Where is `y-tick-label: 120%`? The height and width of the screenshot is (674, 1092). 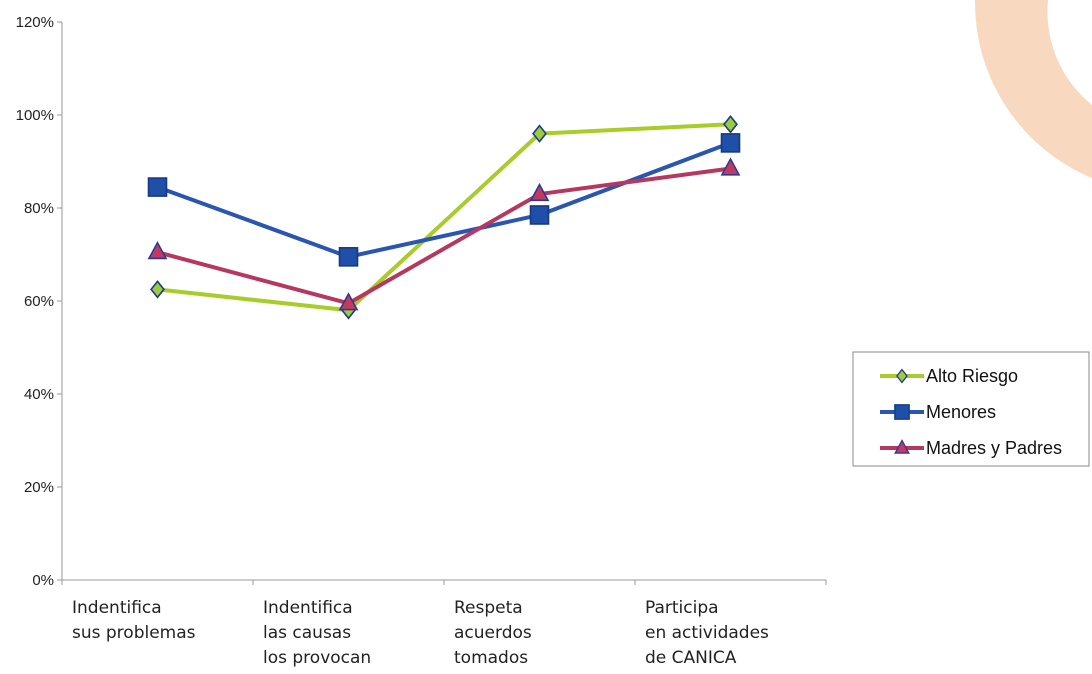 y-tick-label: 120% is located at coordinates (35, 22).